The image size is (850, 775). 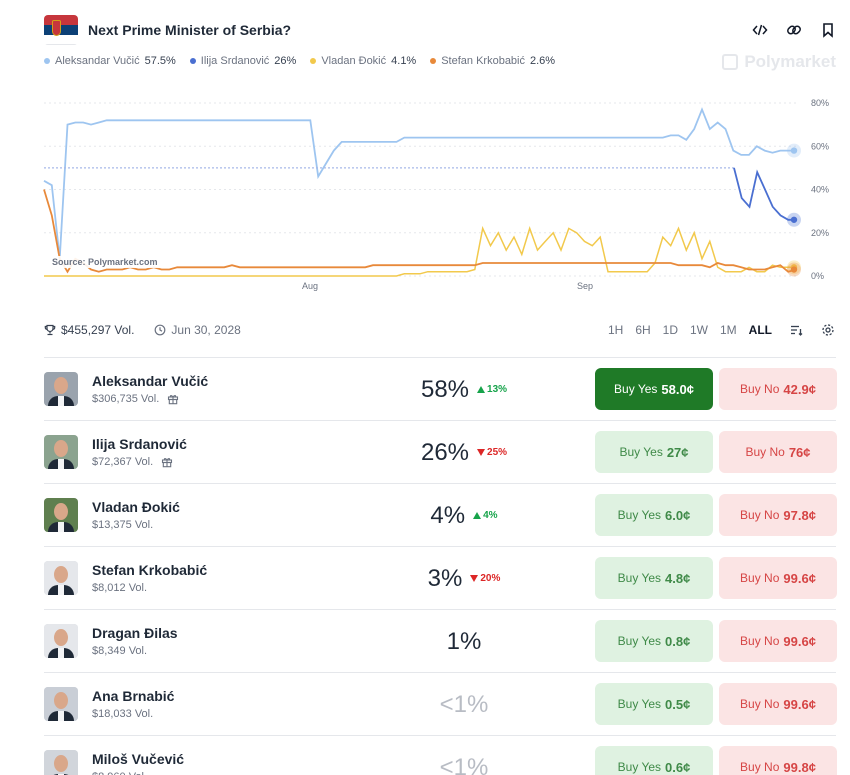 I want to click on buy-yes-price: 58.0¢, so click(x=677, y=389).